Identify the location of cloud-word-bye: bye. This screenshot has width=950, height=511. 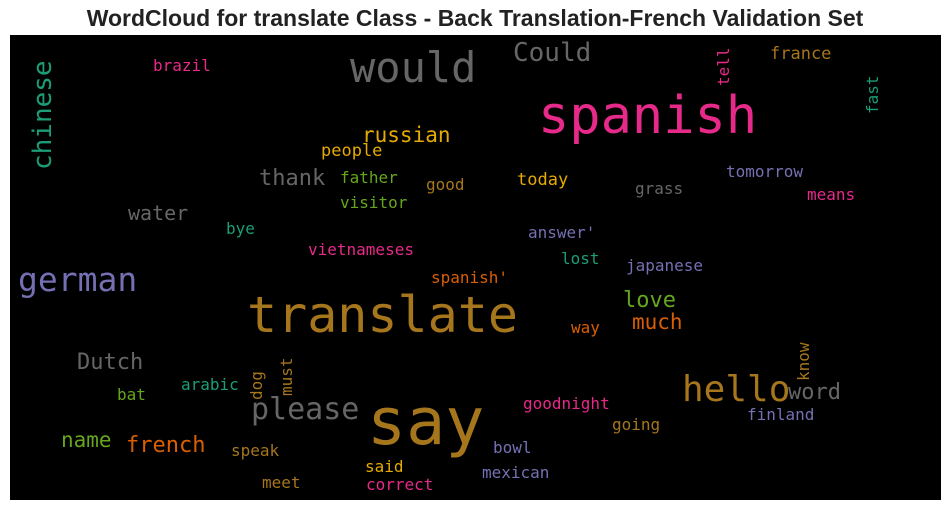
(240, 228).